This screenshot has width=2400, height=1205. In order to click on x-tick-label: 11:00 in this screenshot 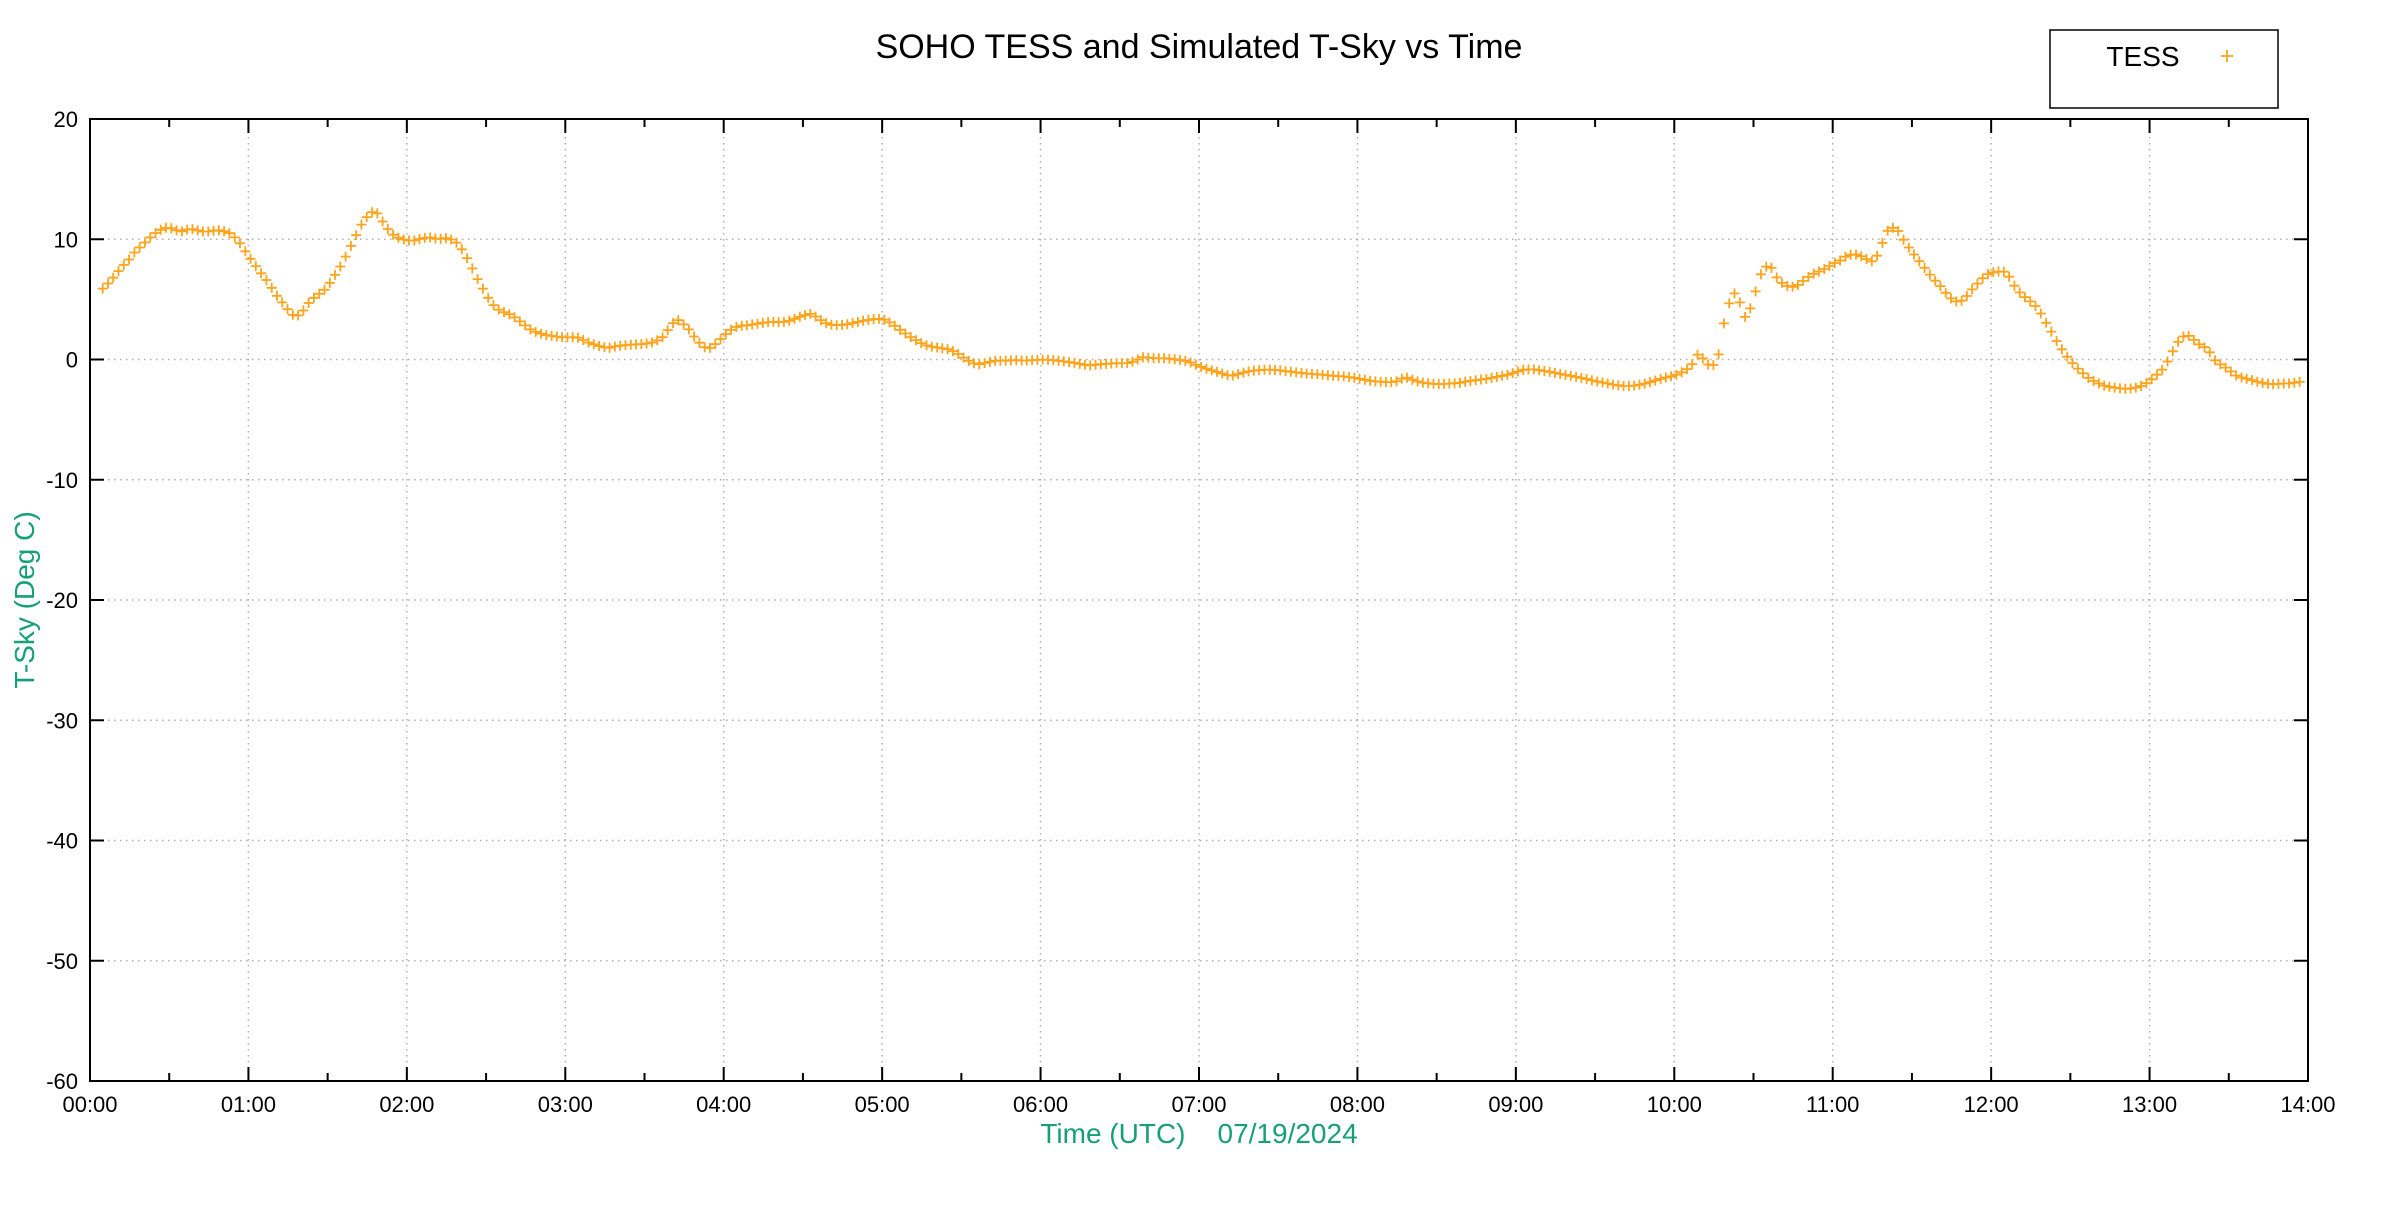, I will do `click(1832, 1104)`.